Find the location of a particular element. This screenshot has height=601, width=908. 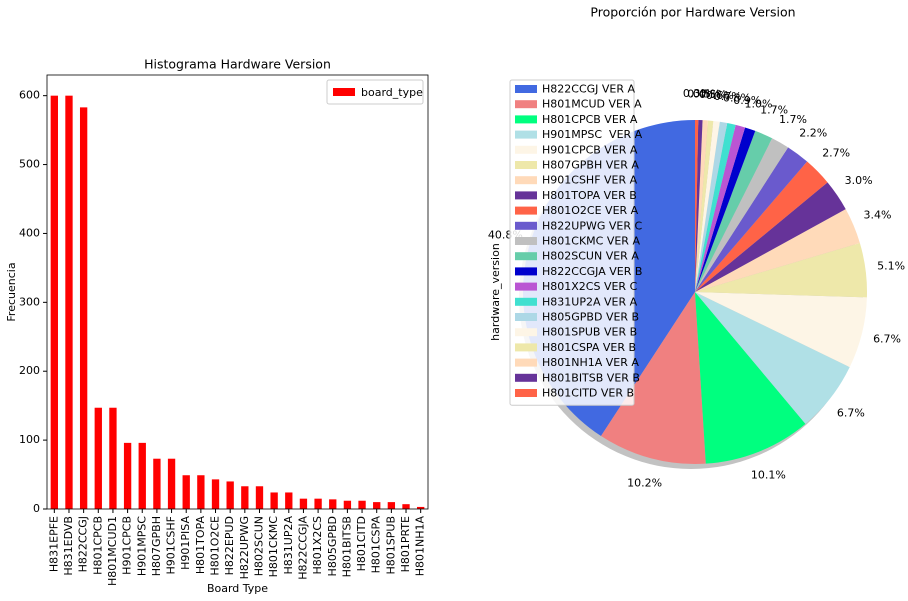

legend-label: H801NH1A VER A is located at coordinates (590, 362).